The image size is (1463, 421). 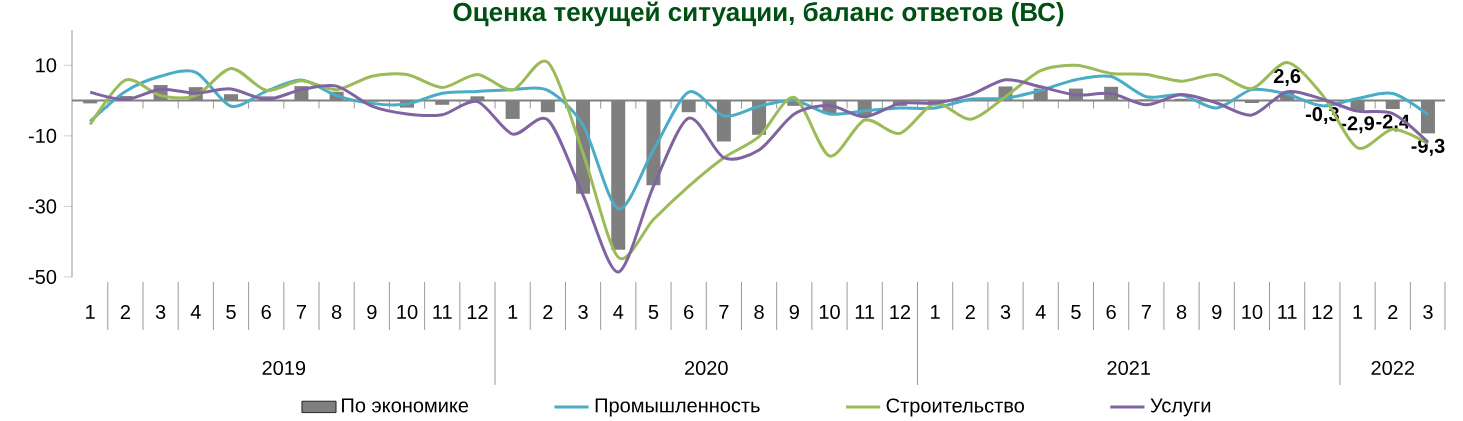 I want to click on legend-label: Промышленность, so click(x=677, y=407).